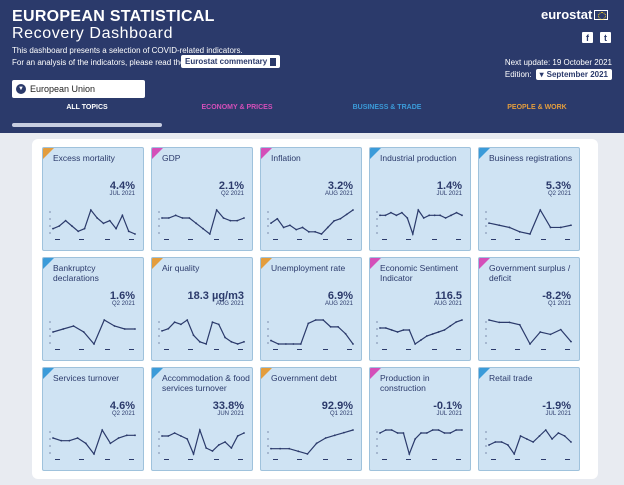 The height and width of the screenshot is (485, 624). I want to click on indicator-card: Business registrations 5.3% Q2 2021, so click(529, 199).